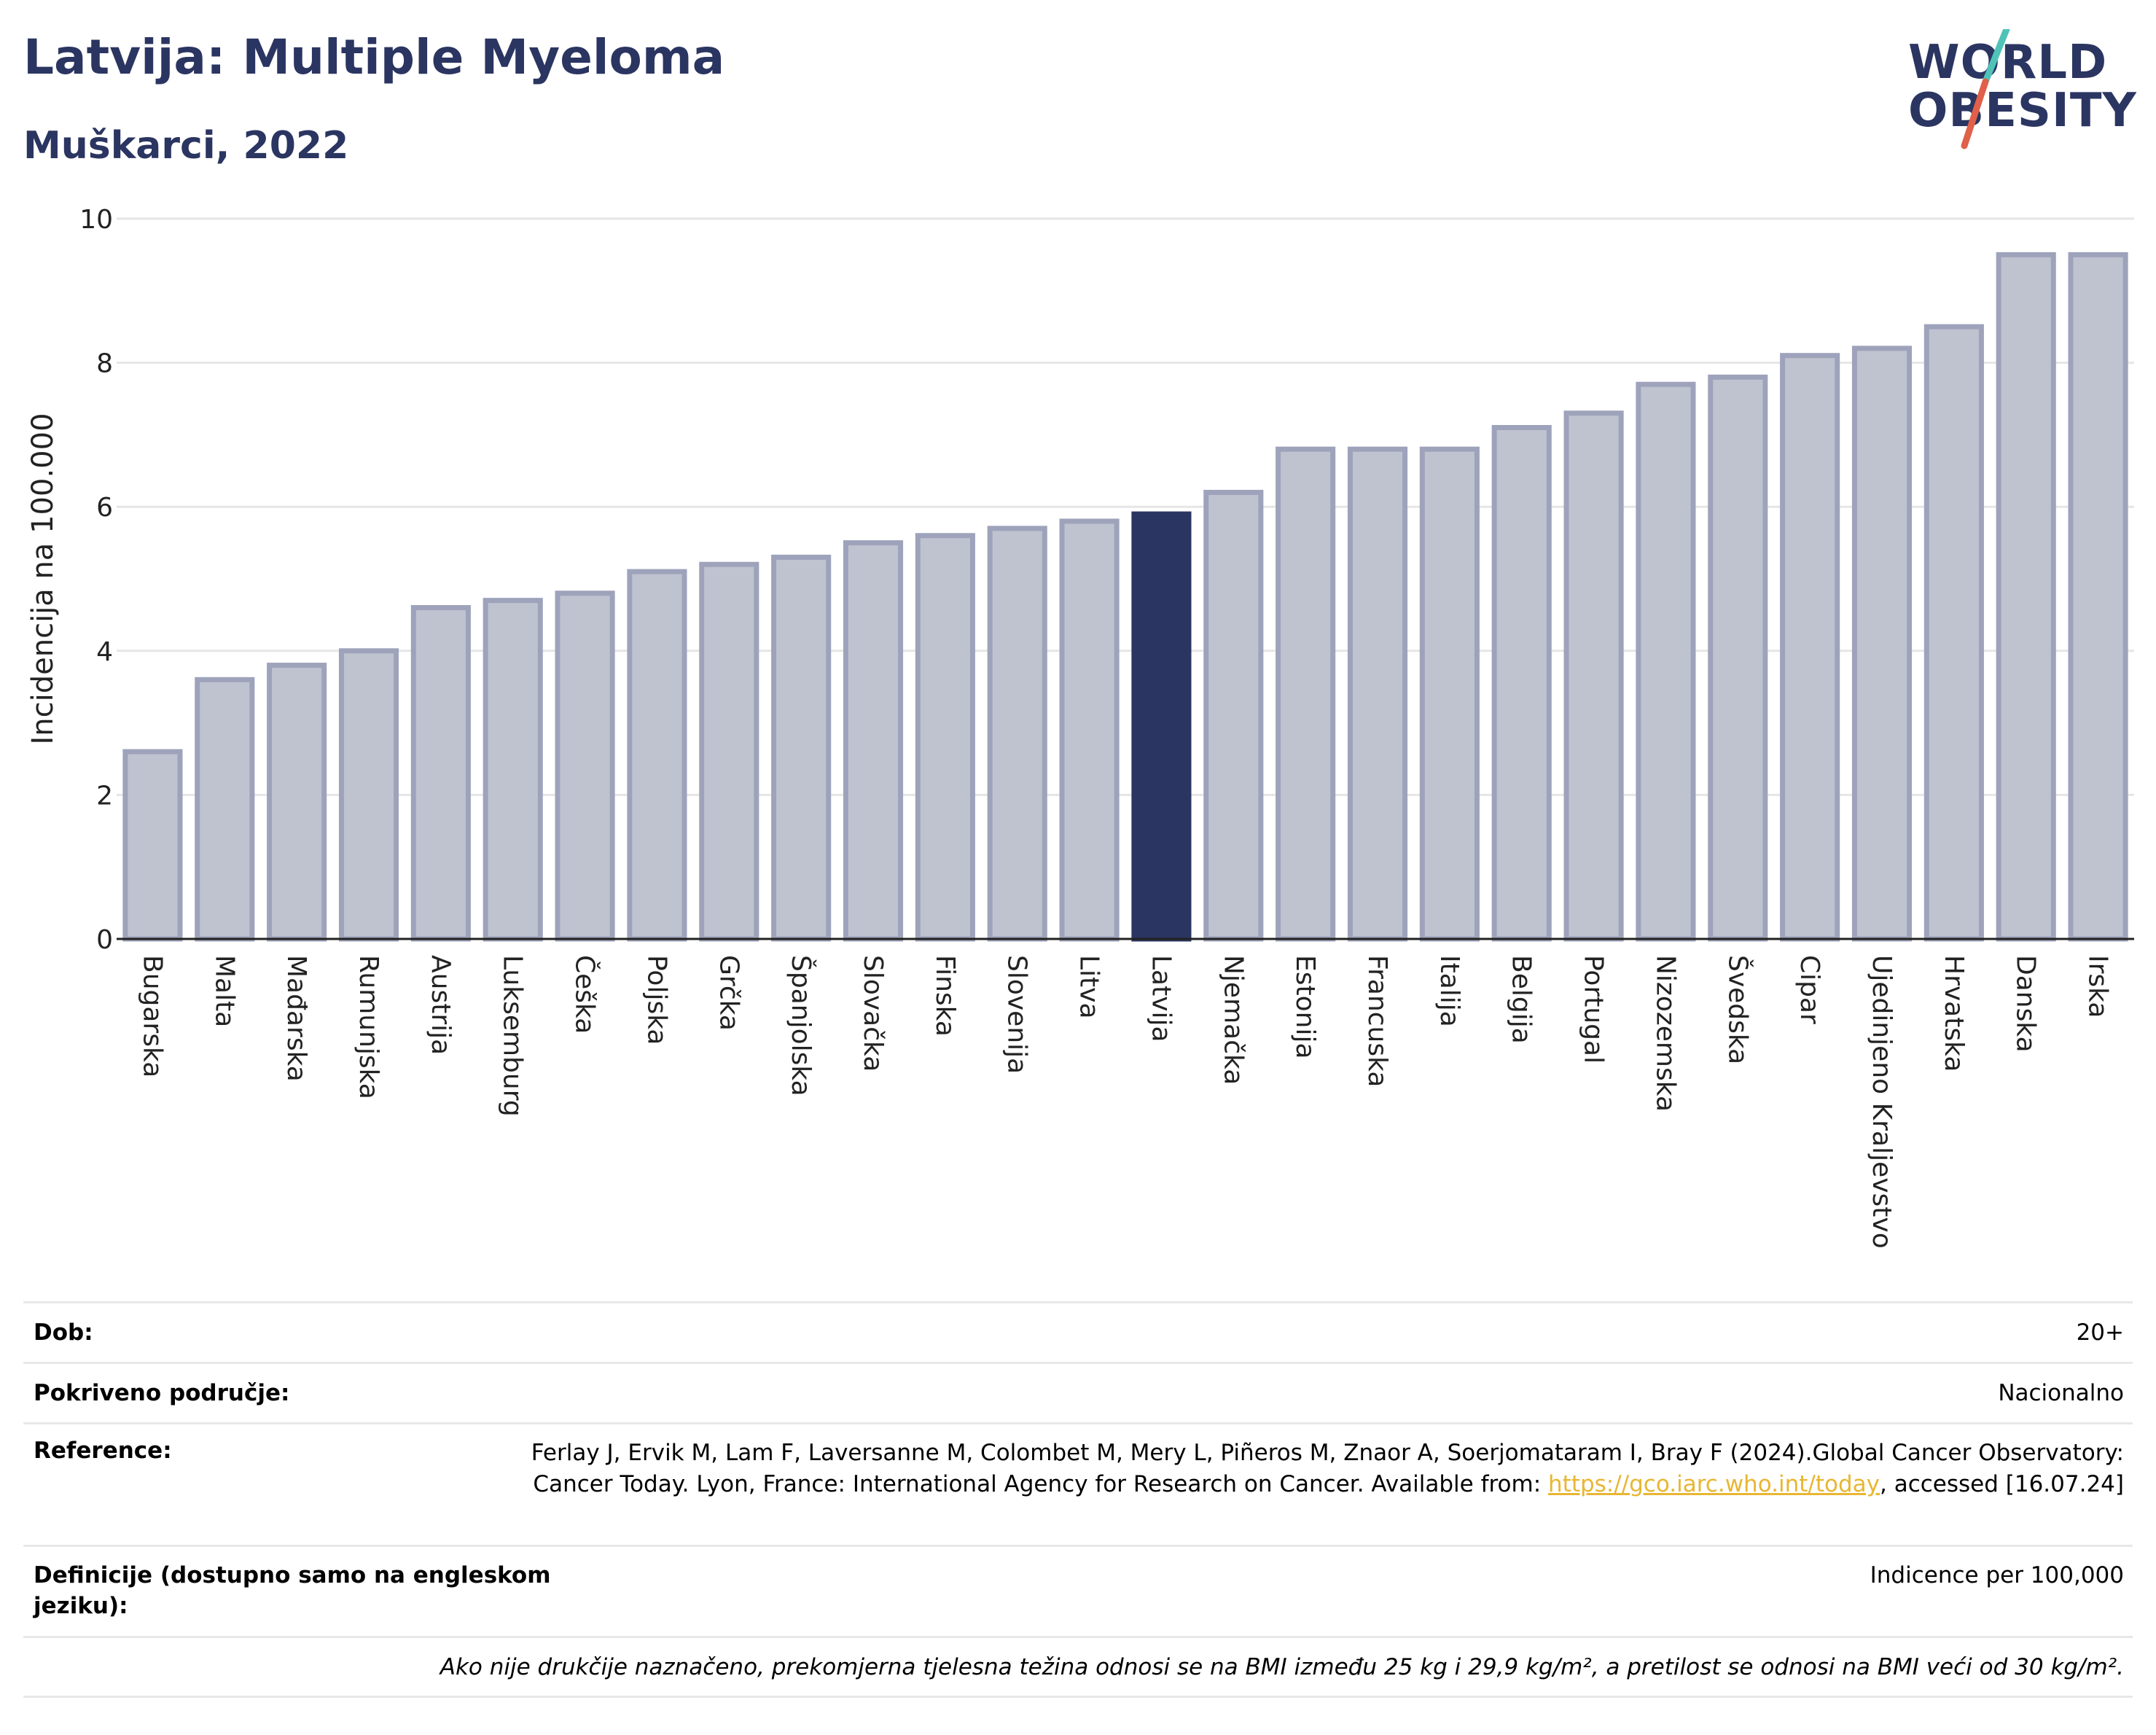  Describe the element at coordinates (2023, 111) in the screenshot. I see `logo-line-2: OBESITY` at that location.